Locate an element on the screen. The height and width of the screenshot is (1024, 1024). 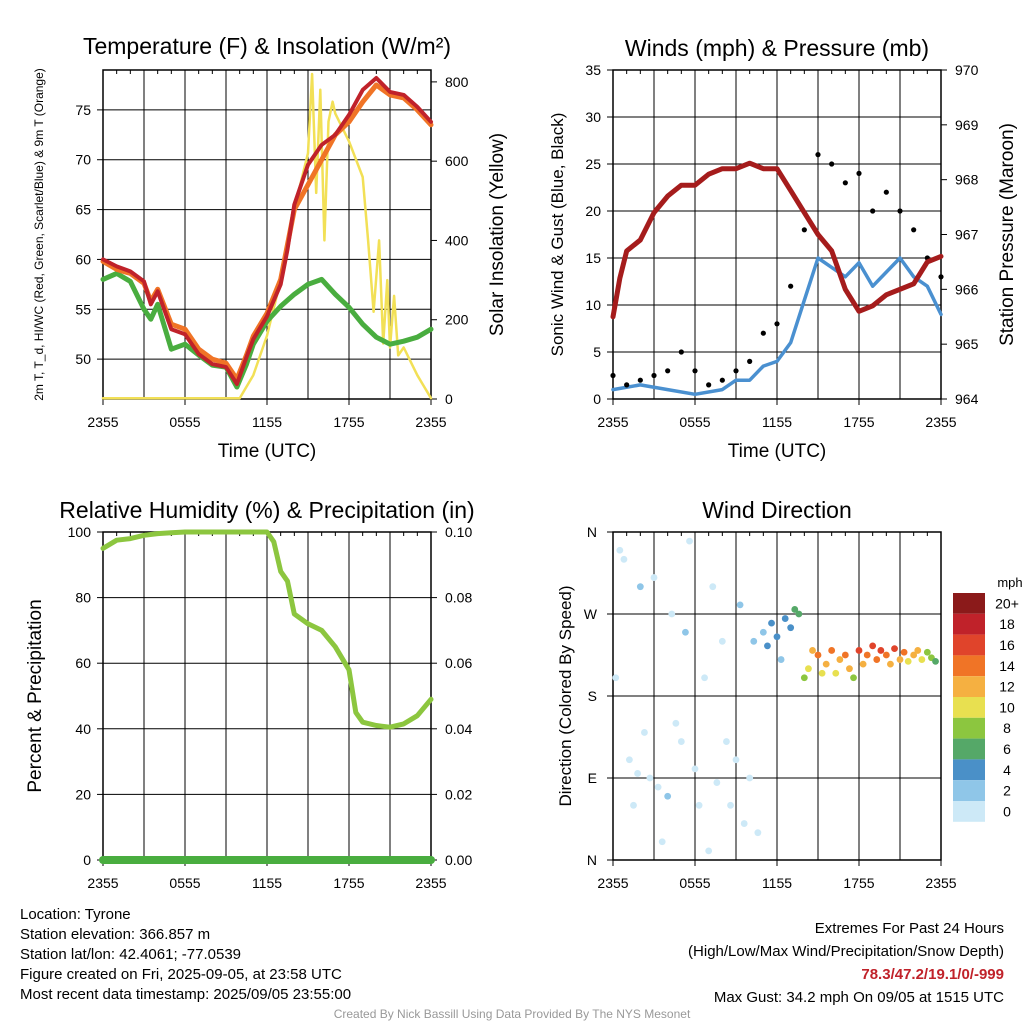
y-tick-label: 65 is located at coordinates (83, 210).